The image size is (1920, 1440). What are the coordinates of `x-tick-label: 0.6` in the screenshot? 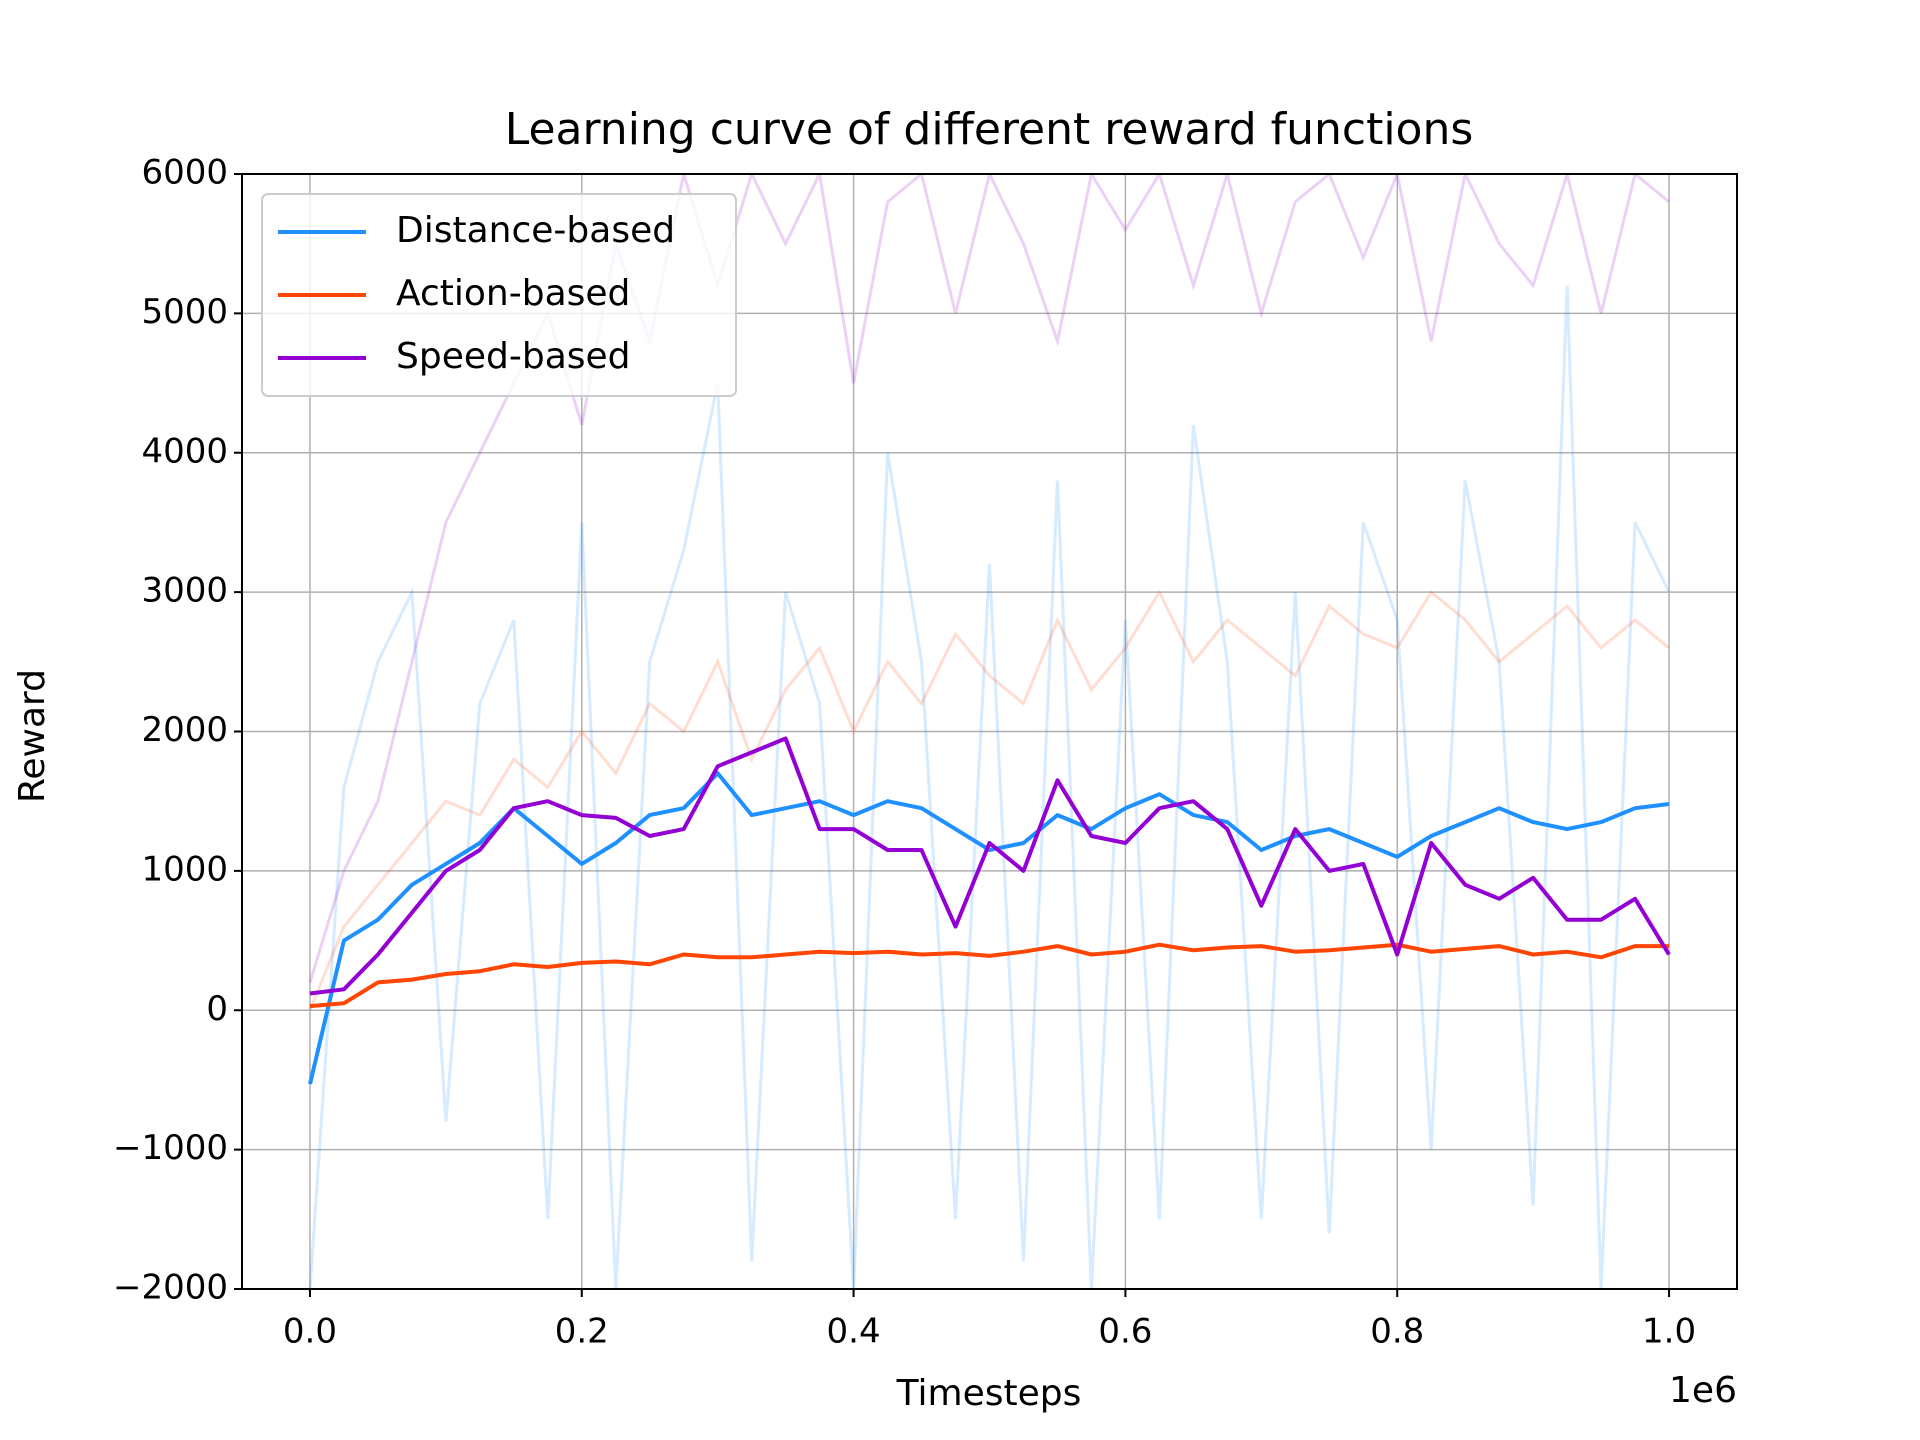 It's located at (1125, 1332).